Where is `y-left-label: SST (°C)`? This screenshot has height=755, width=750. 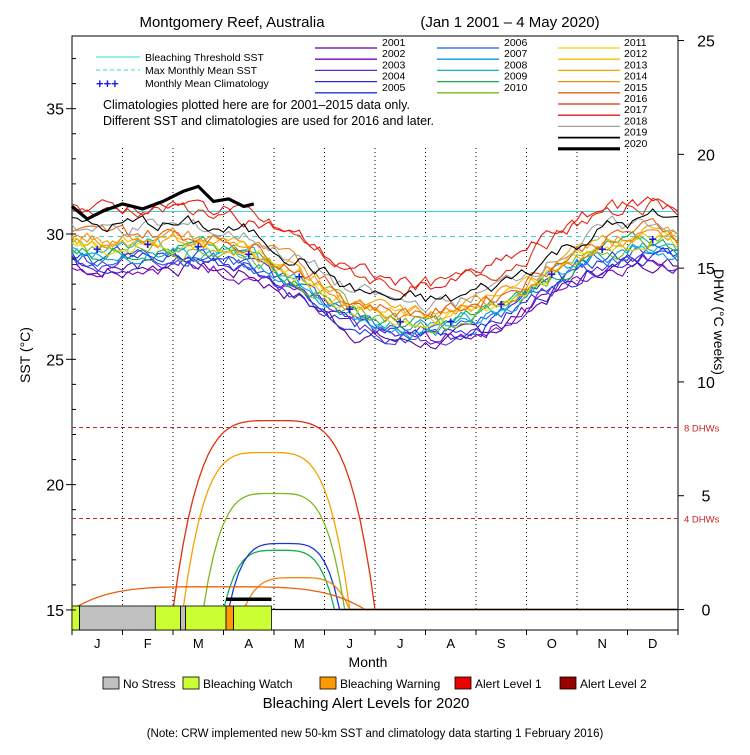 y-left-label: SST (°C) is located at coordinates (25, 355).